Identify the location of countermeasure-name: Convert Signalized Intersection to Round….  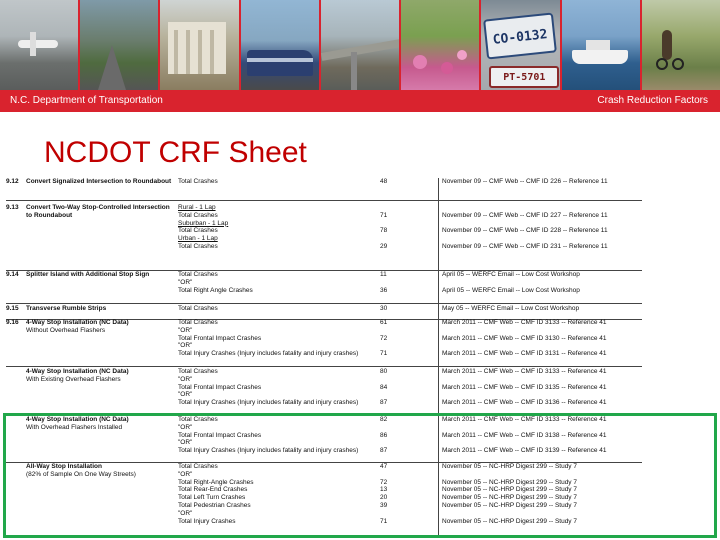
(101, 182).